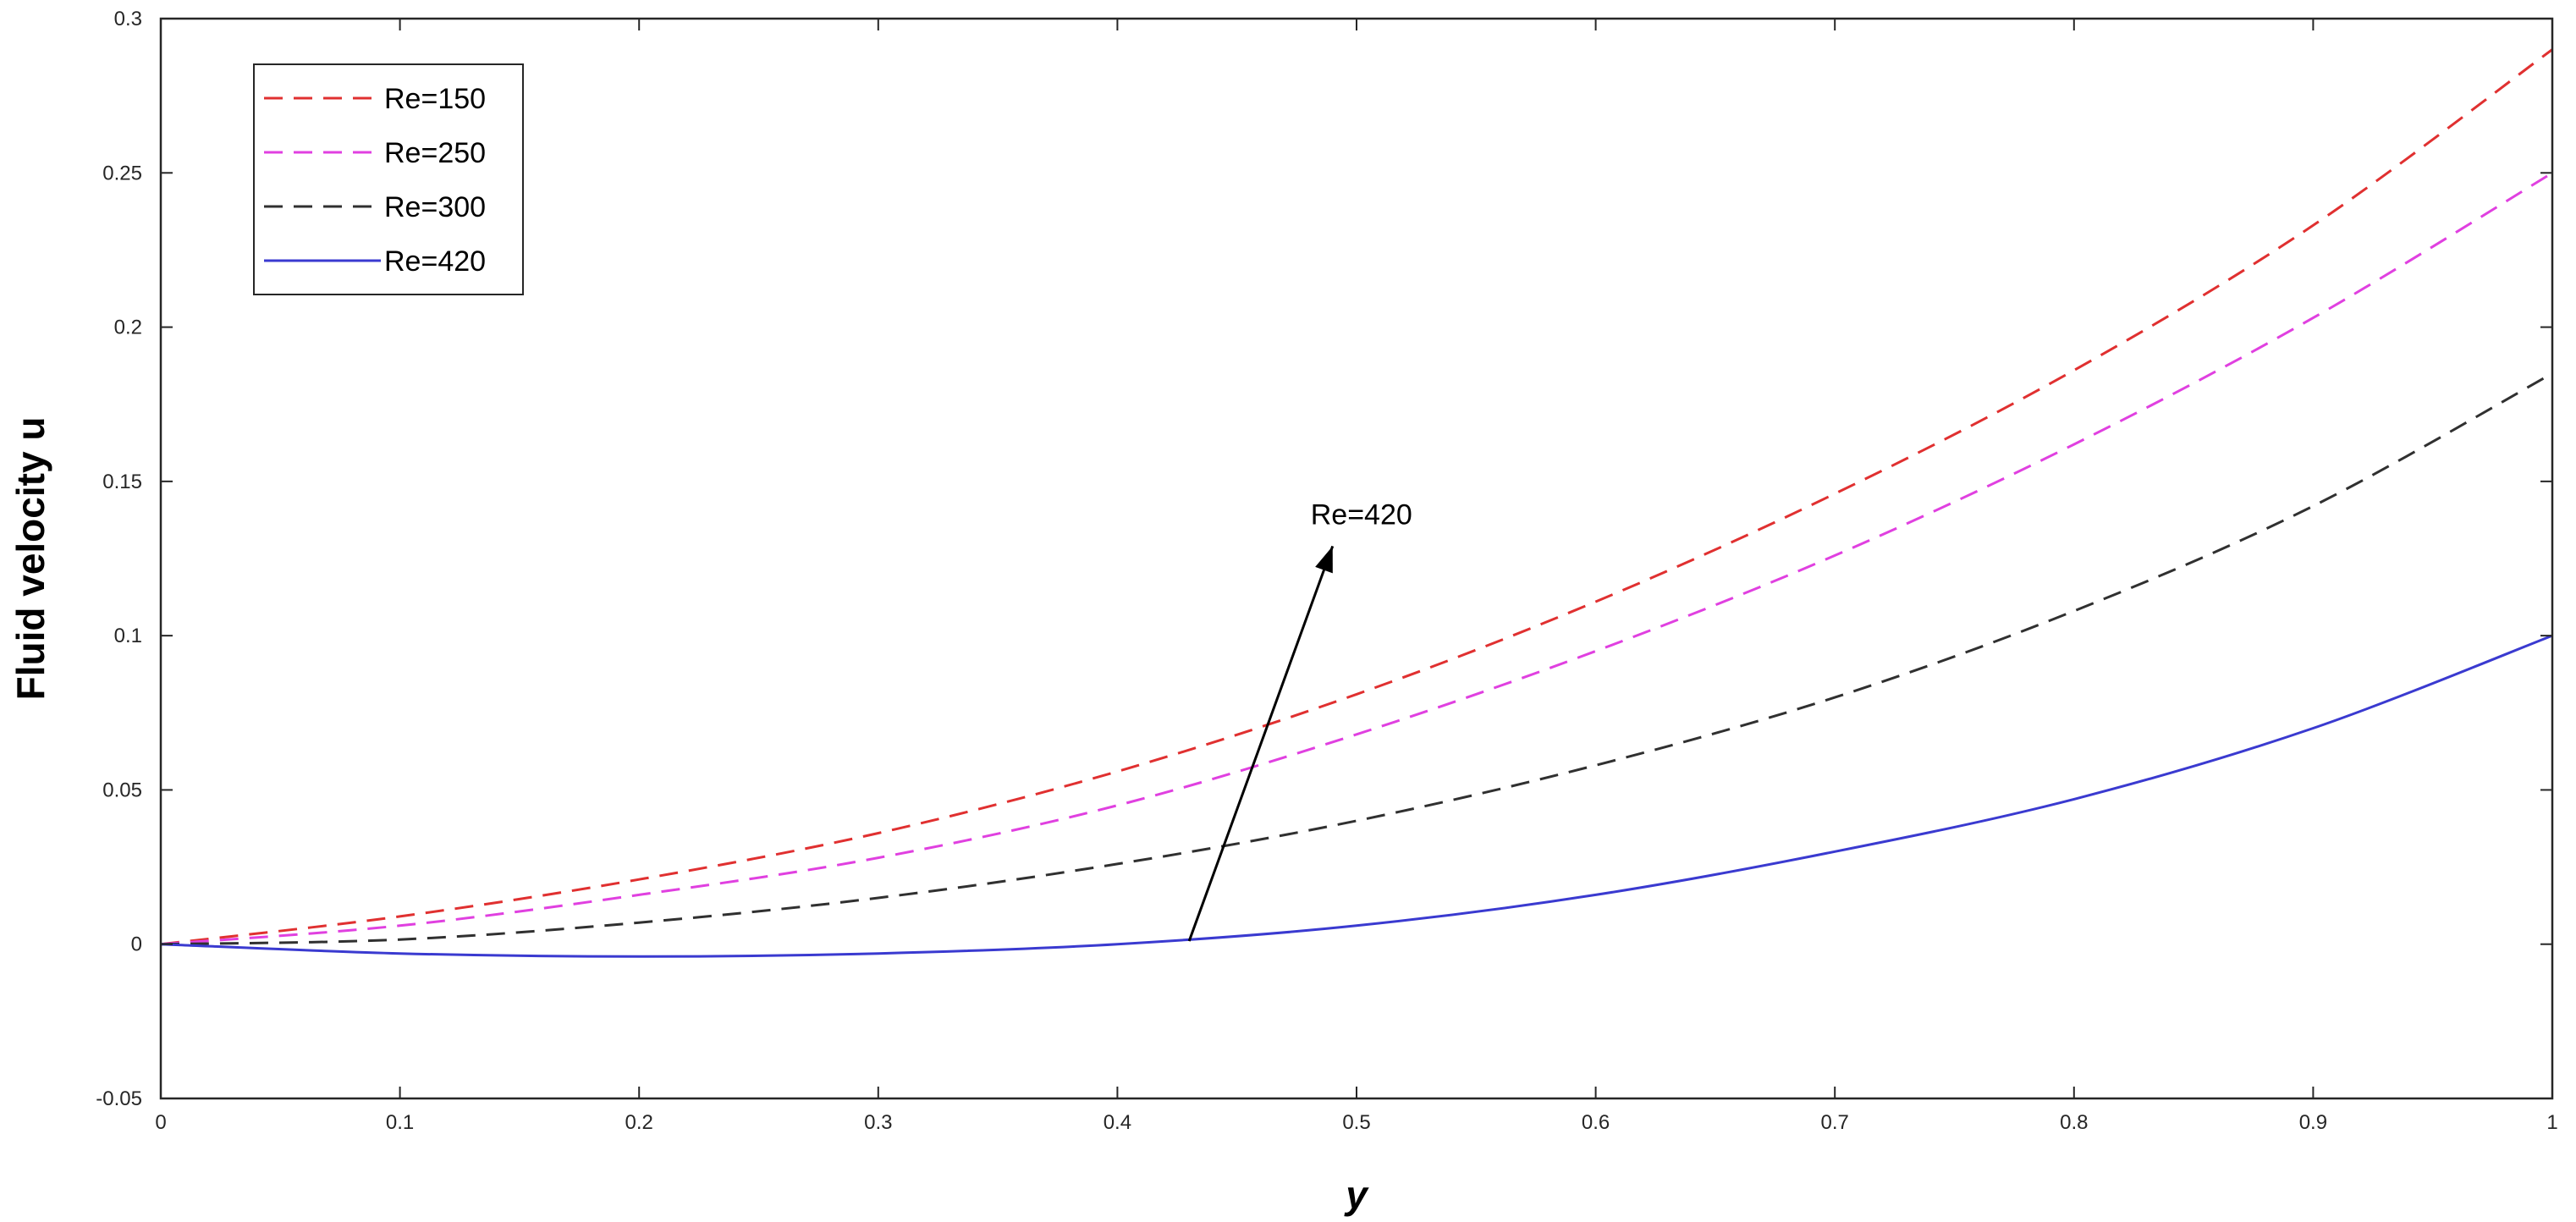  What do you see at coordinates (1356, 1122) in the screenshot?
I see `x-tick-label: 0.5` at bounding box center [1356, 1122].